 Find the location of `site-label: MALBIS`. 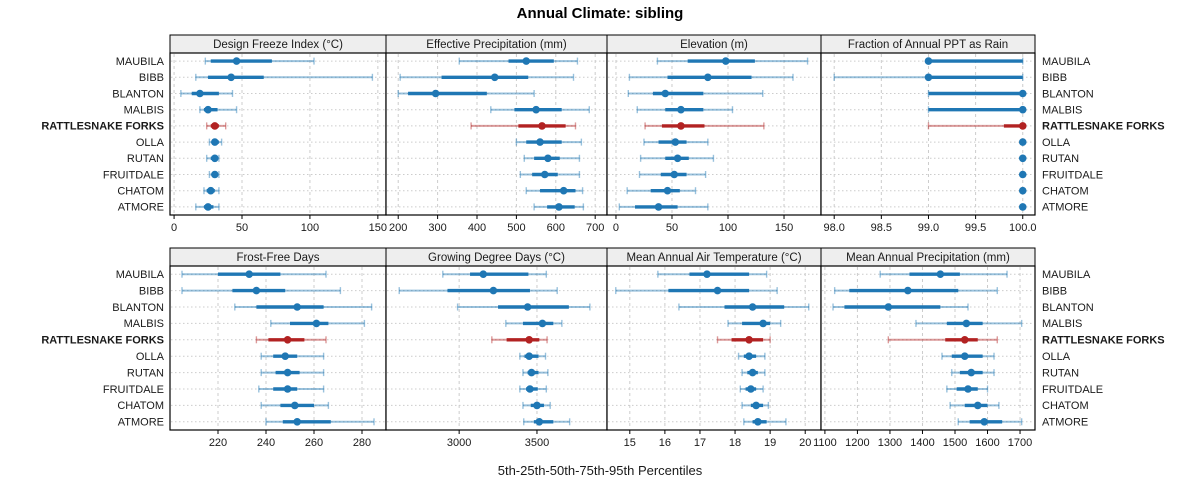

site-label: MALBIS is located at coordinates (1062, 111).